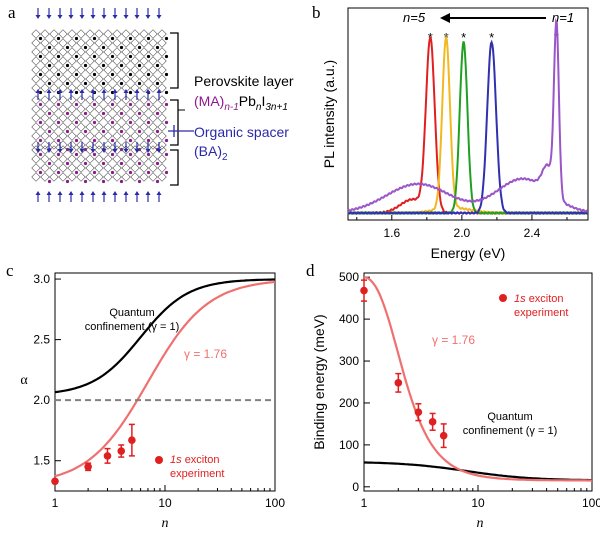 The width and height of the screenshot is (600, 544). What do you see at coordinates (41, 400) in the screenshot?
I see `ytick-label: 2.0` at bounding box center [41, 400].